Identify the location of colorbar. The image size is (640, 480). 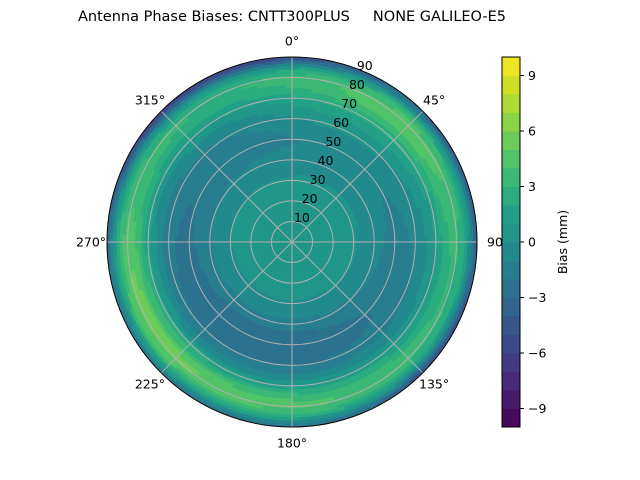
(511, 242).